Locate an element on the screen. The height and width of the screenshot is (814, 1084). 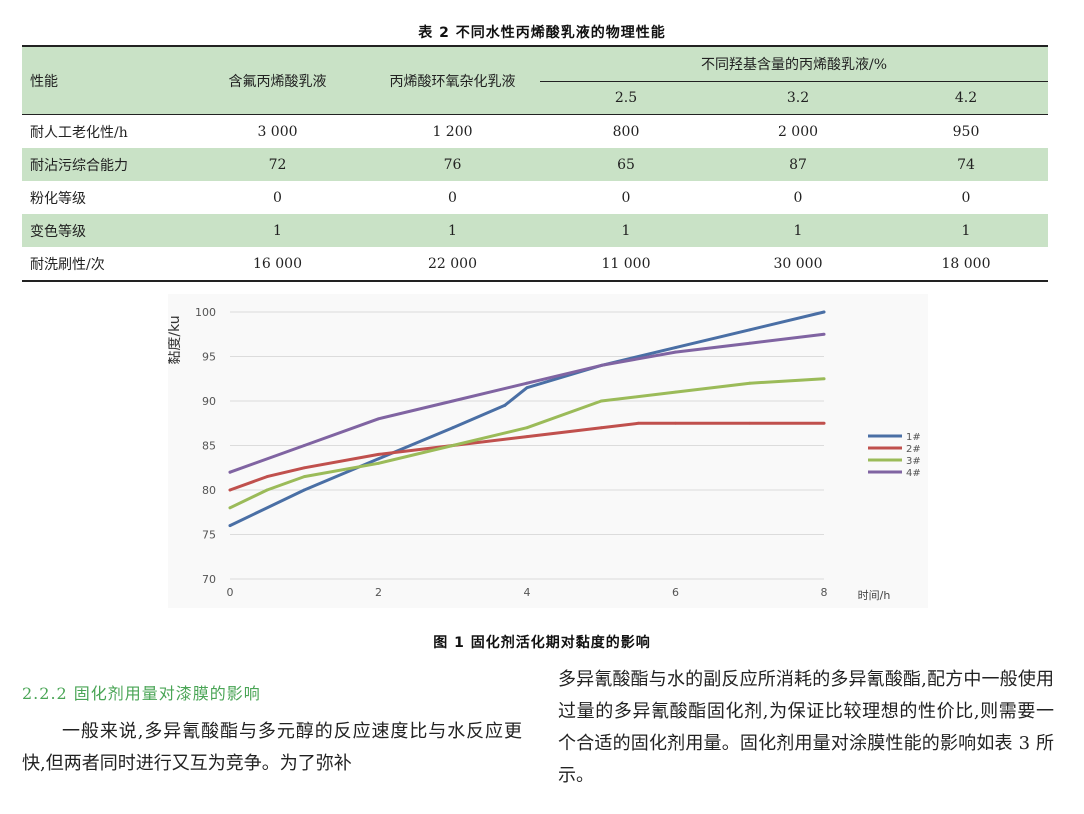
row-label: 粉化等级 is located at coordinates (58, 198).